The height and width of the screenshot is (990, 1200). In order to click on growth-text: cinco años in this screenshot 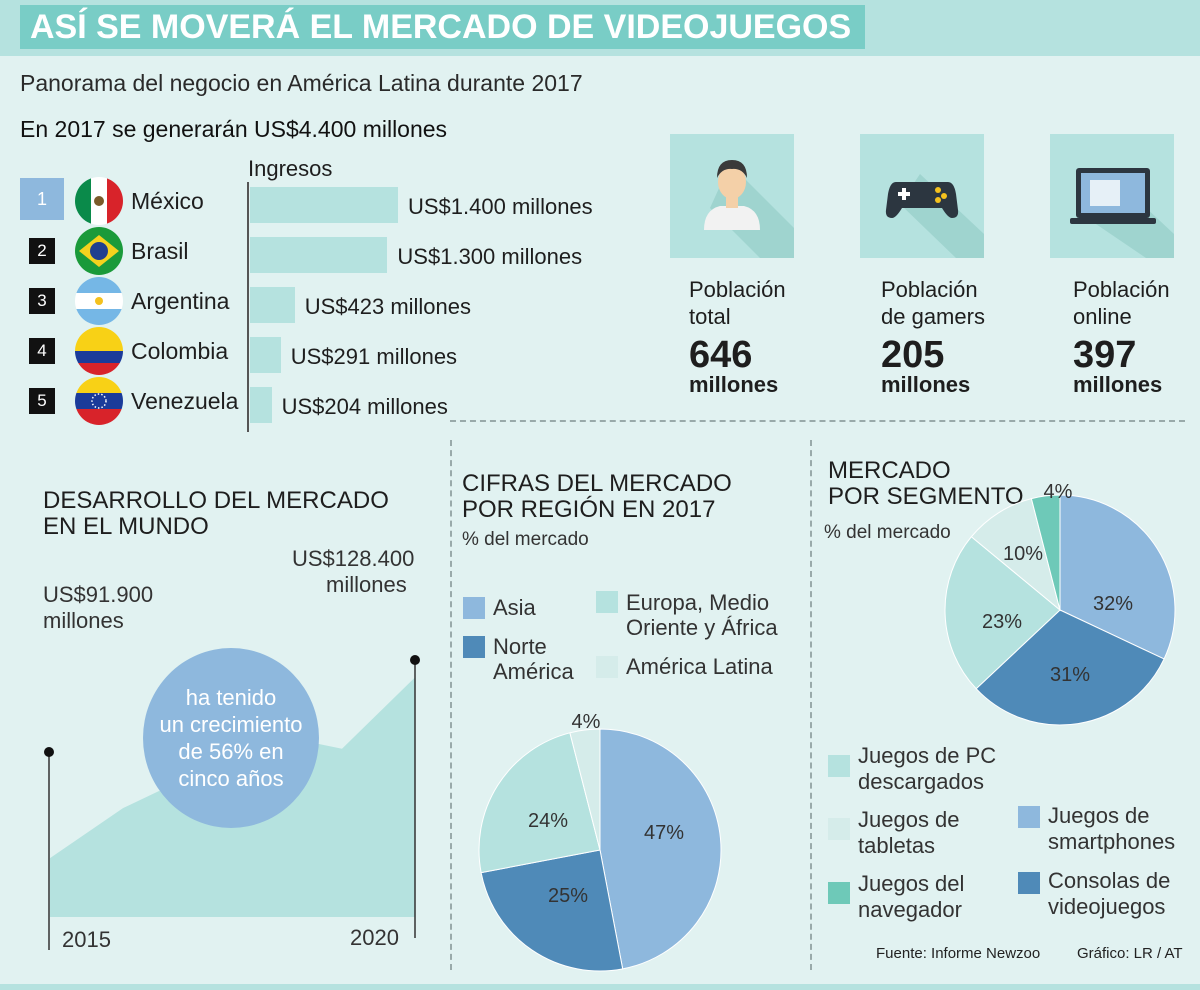, I will do `click(231, 778)`.